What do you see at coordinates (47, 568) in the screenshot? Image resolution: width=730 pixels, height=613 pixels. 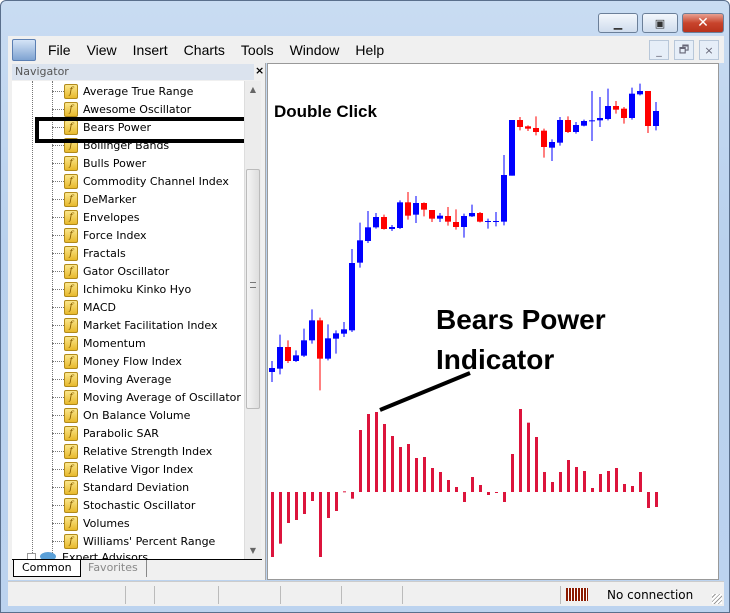 I see `tab-common: Common` at bounding box center [47, 568].